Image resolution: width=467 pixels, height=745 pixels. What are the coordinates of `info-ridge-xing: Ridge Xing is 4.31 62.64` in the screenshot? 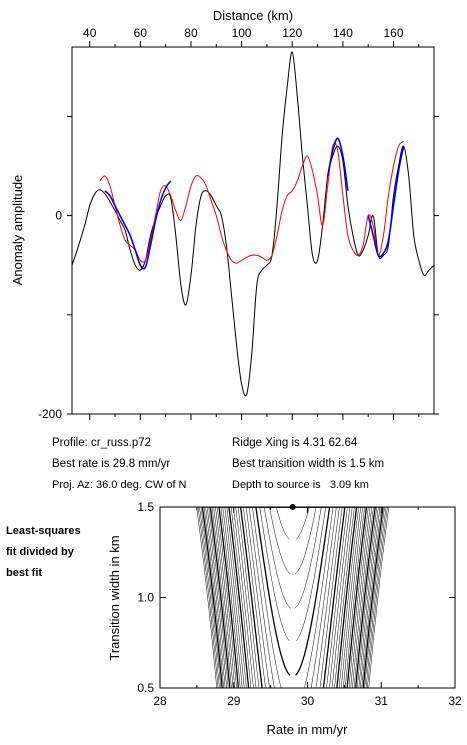 It's located at (295, 443).